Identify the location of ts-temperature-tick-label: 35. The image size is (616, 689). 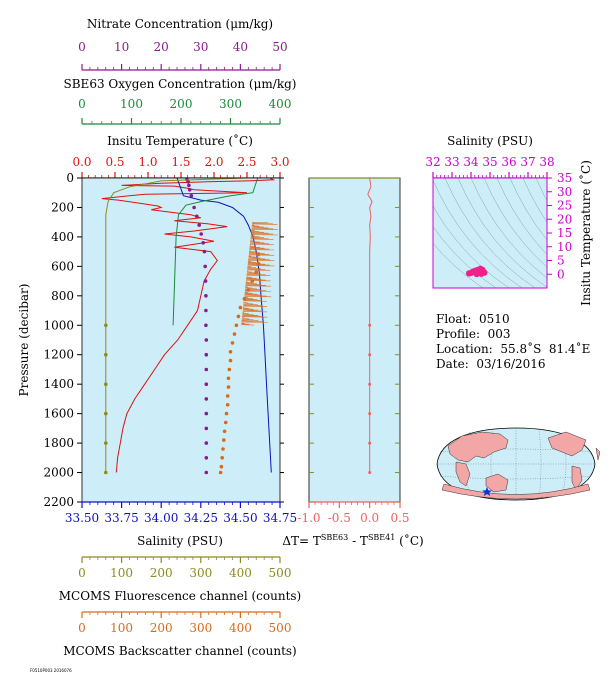
(564, 178).